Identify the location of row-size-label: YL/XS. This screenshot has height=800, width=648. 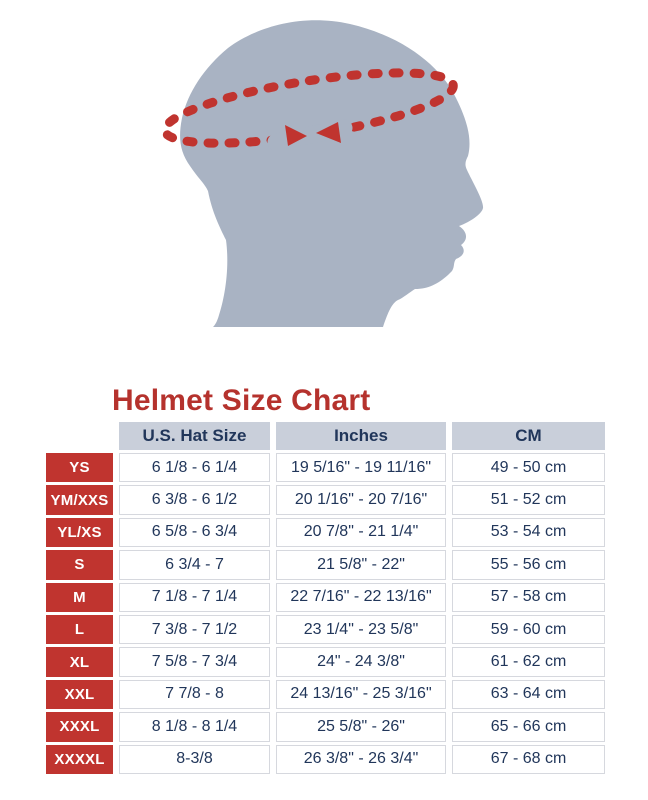
(79, 532).